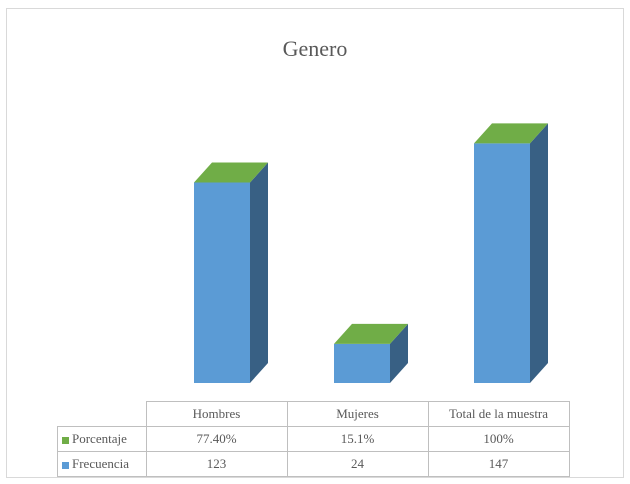  I want to click on table-row: Frecuencia 123 24 147, so click(313, 464).